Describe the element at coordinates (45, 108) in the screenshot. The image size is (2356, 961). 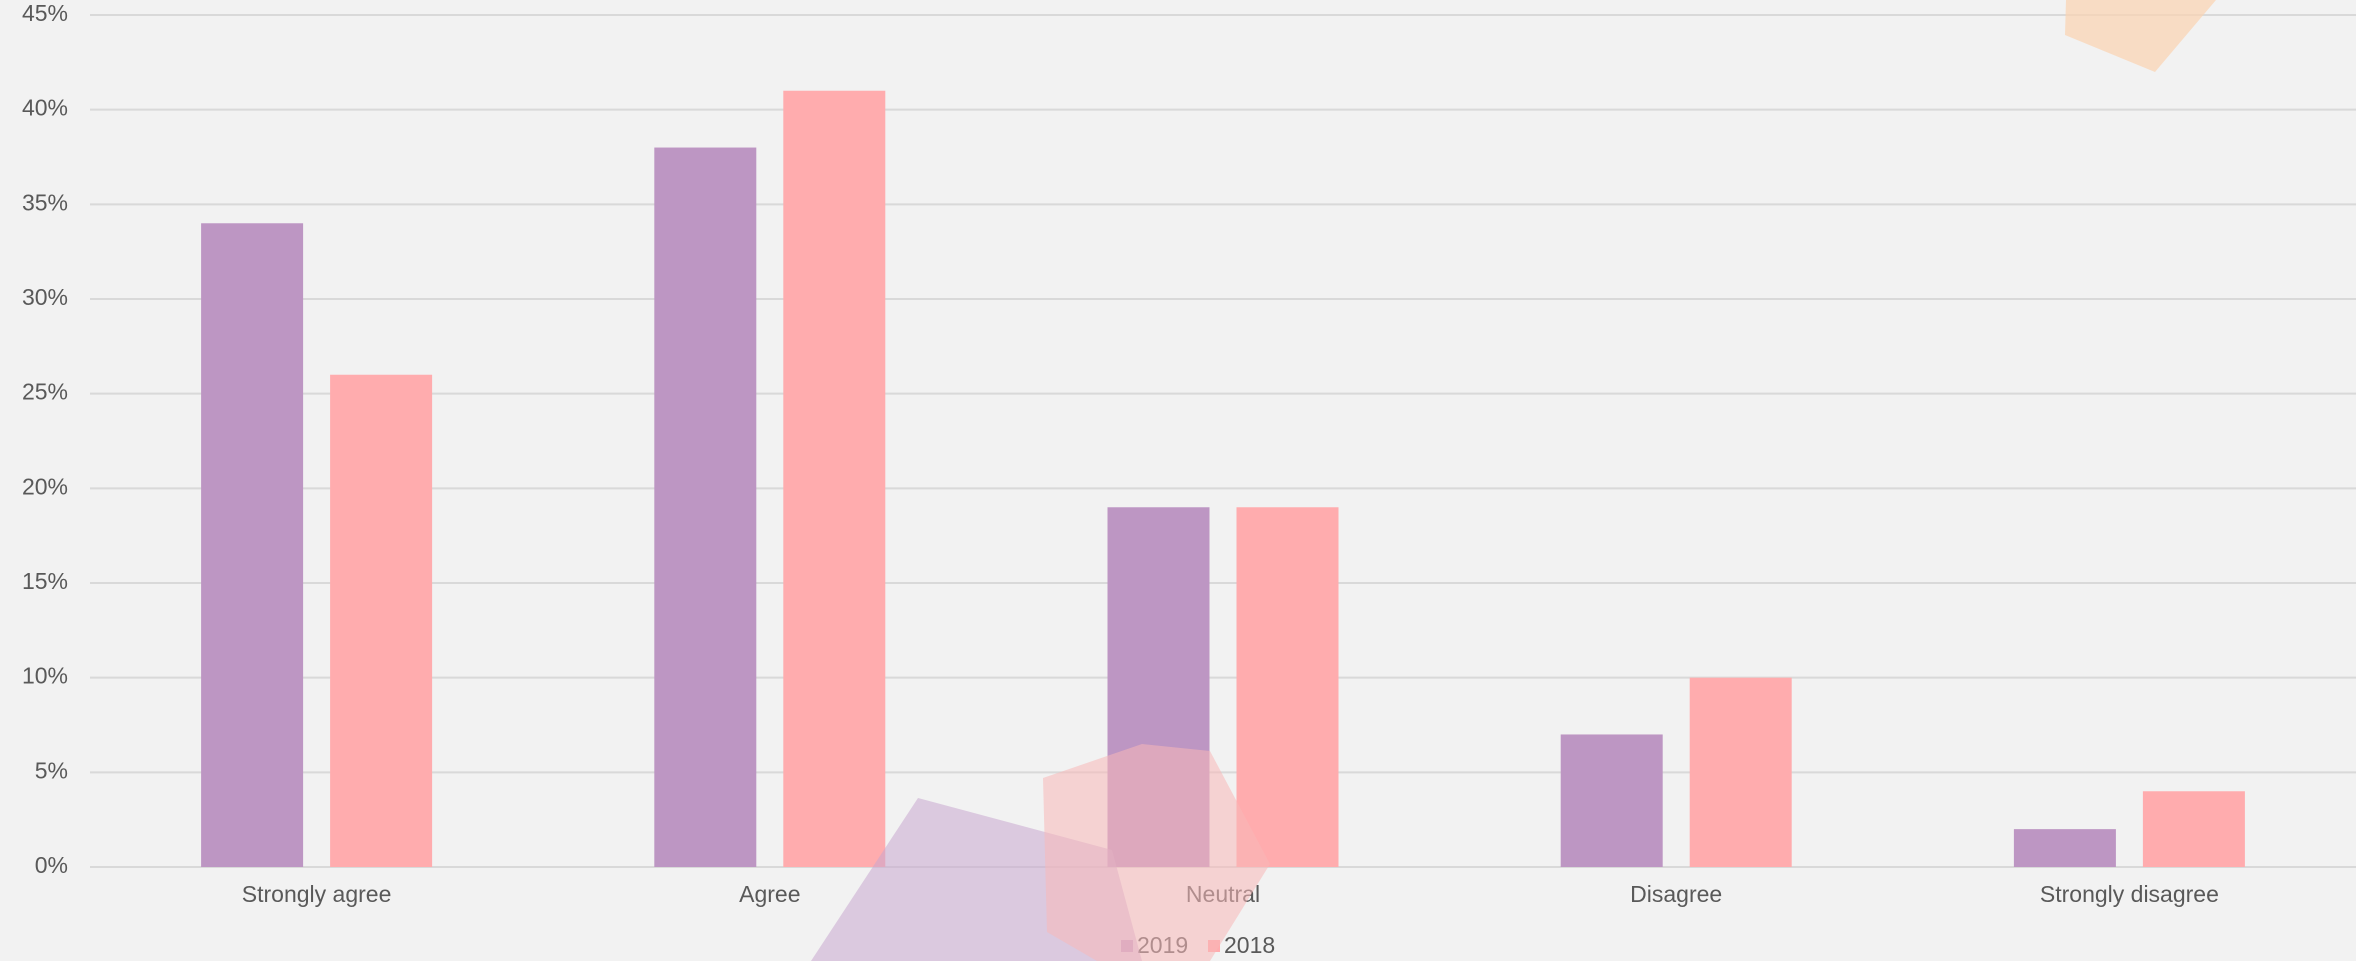
I see `y-tick-label: 40%` at that location.